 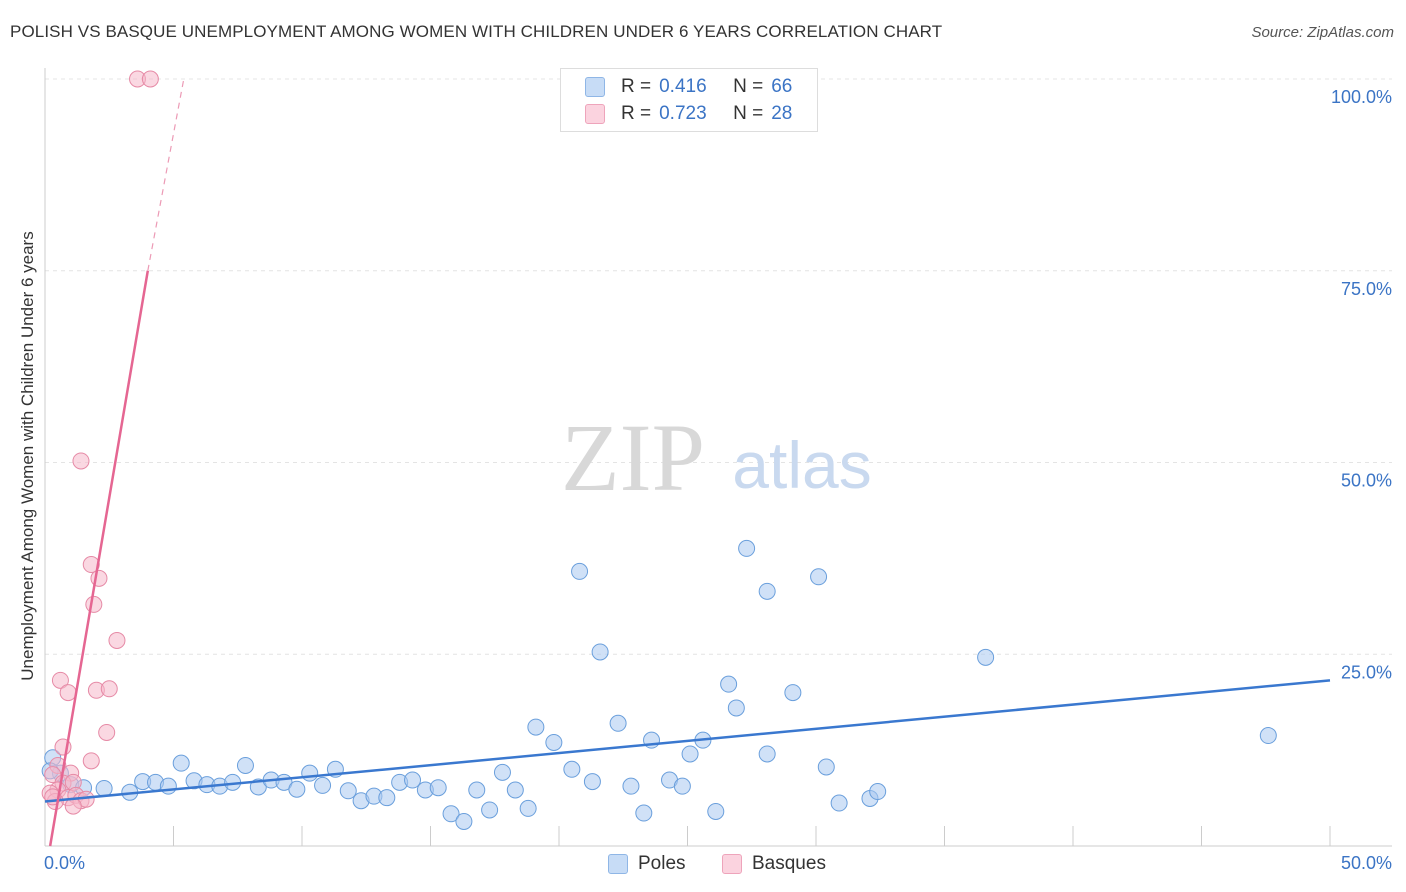 What do you see at coordinates (1361, 97) in the screenshot?
I see `y-tick-label: 100.0%` at bounding box center [1361, 97].